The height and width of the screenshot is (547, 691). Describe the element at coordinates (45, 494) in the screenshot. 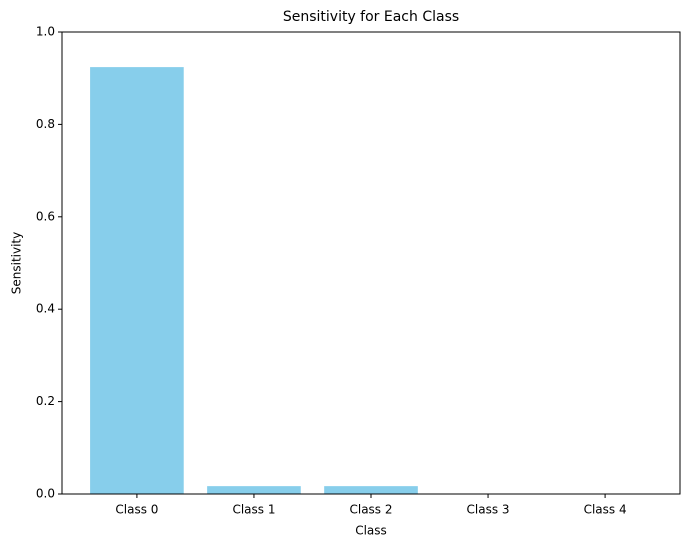

I see `y-tick-label: 0.0` at that location.